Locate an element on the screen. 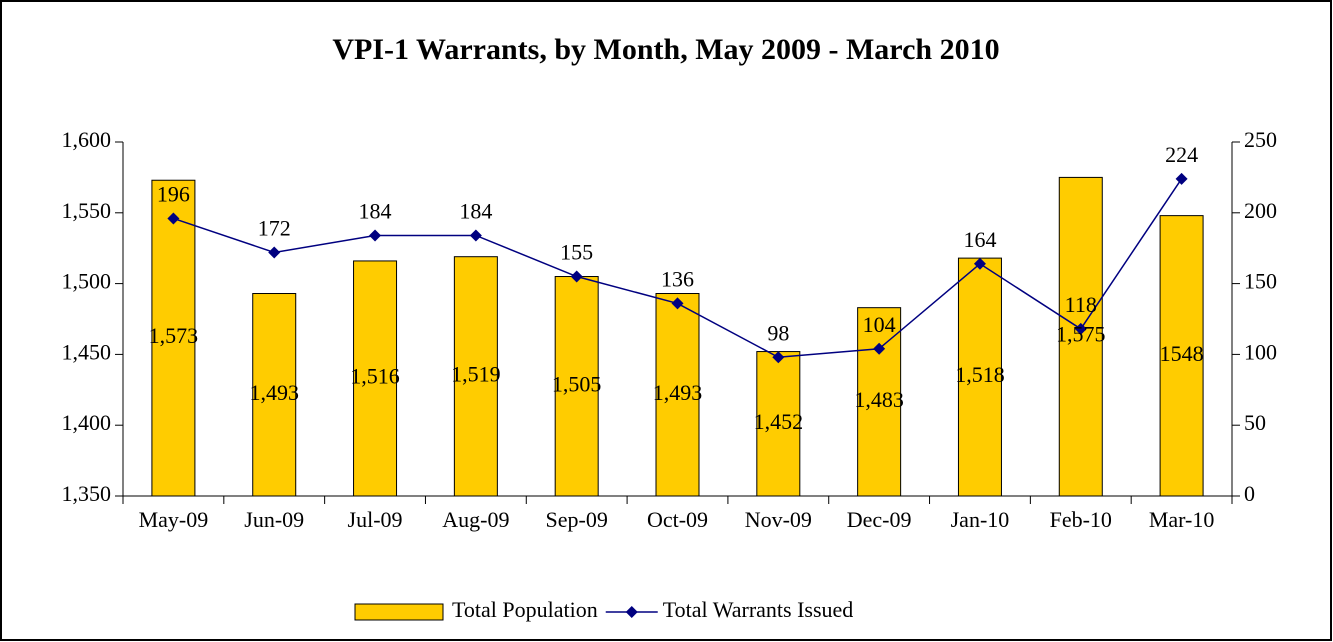  y-tick-label: 1,600 is located at coordinates (87, 139).